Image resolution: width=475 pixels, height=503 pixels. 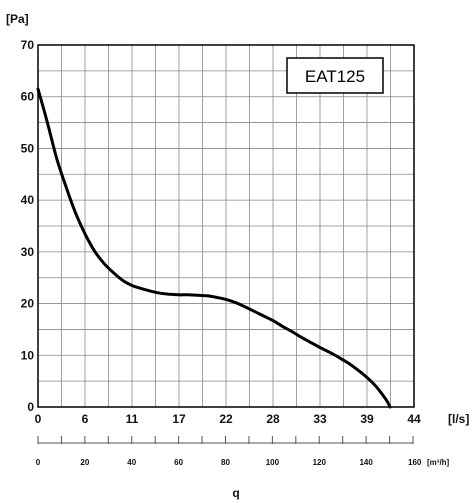 I want to click on secondary-x-tick-label: 20, so click(x=84, y=462).